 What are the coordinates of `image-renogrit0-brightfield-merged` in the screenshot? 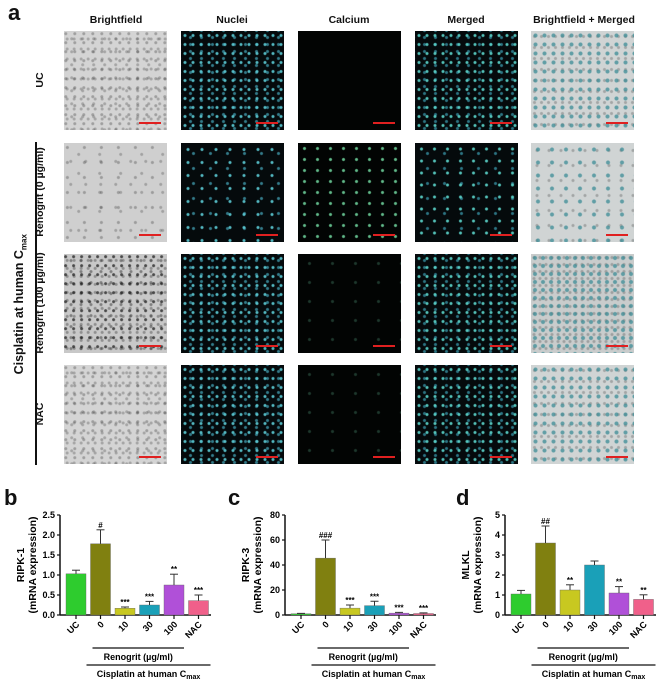 It's located at (582, 192).